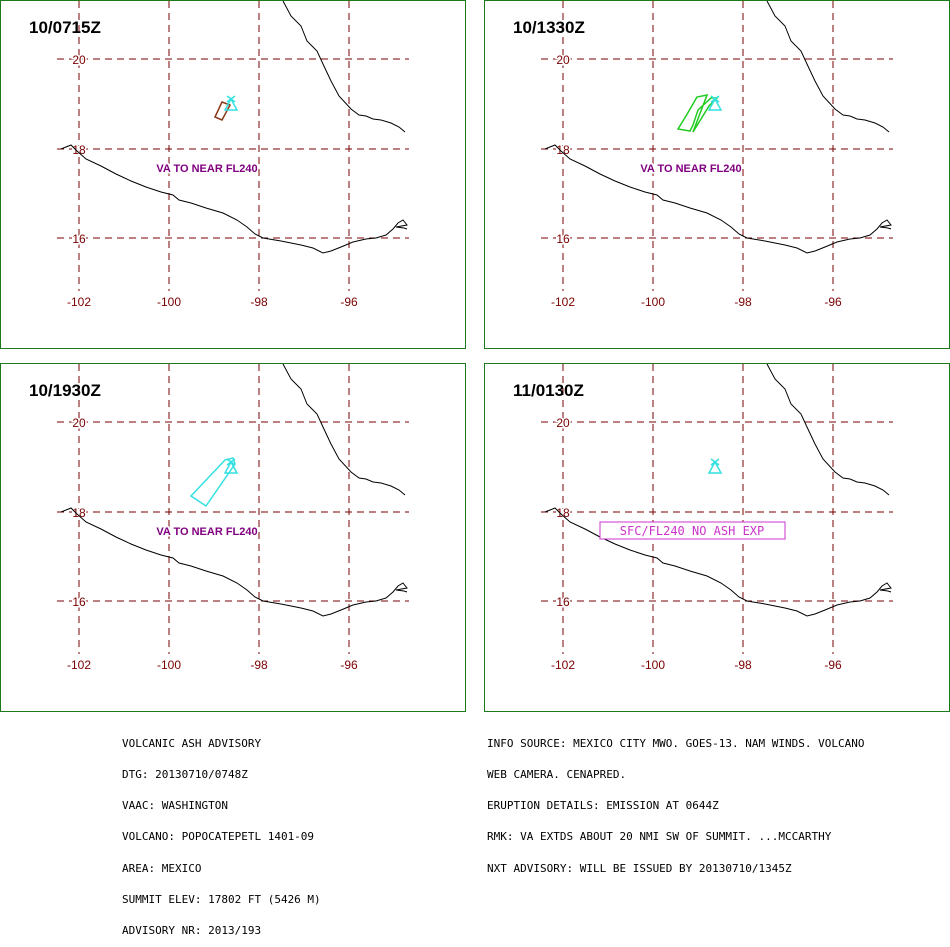  I want to click on advisory-line: SUMMIT ELEV: 17802 FT (5426 M), so click(221, 899).